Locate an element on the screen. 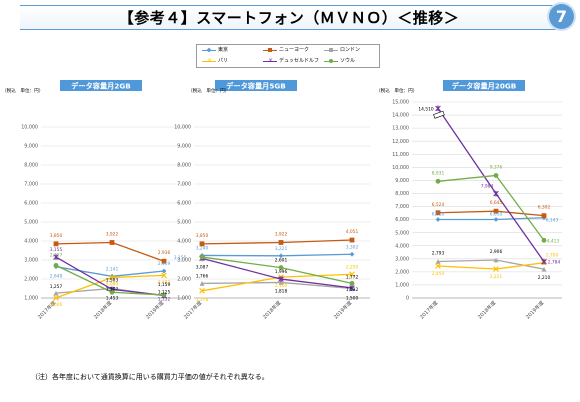 The width and height of the screenshot is (580, 402). y-tick-label: 6,000 is located at coordinates (31, 204).